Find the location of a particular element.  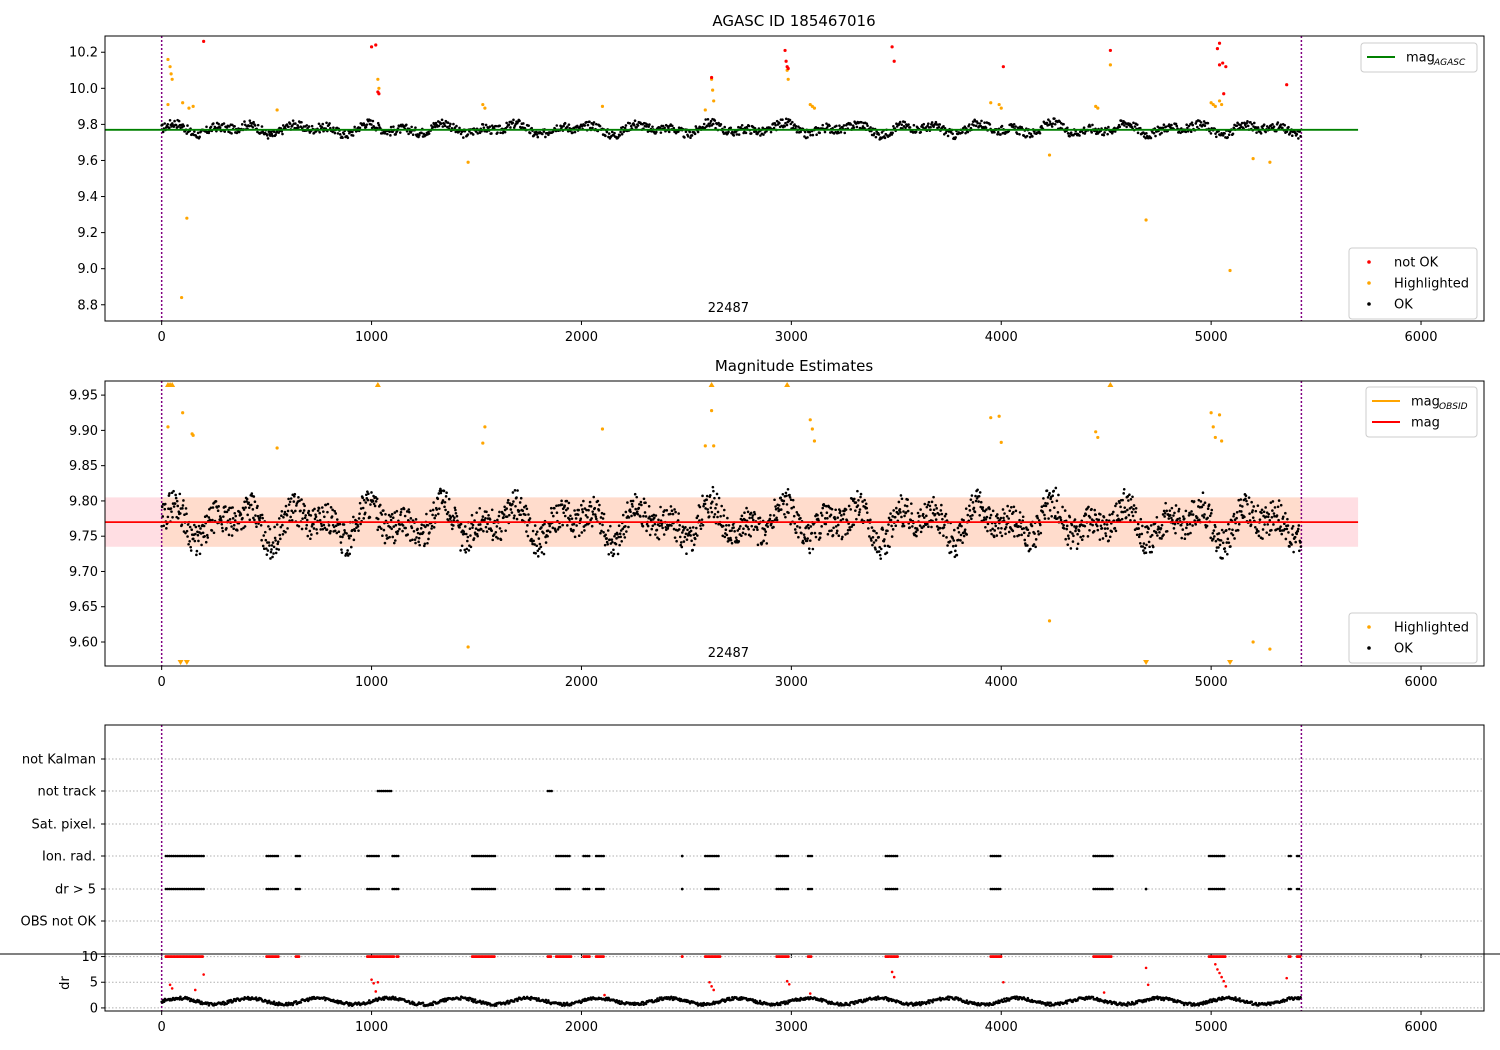

y-tick-label: 9.80 is located at coordinates (83, 501).